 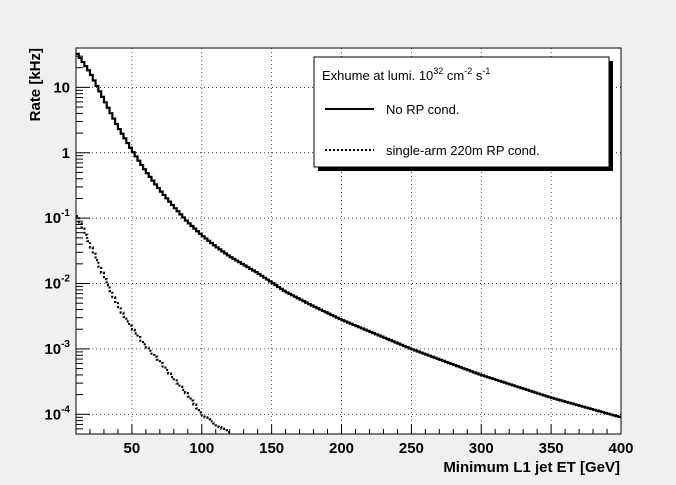 I want to click on y-tick-label: 10⁻¹, so click(x=57, y=217).